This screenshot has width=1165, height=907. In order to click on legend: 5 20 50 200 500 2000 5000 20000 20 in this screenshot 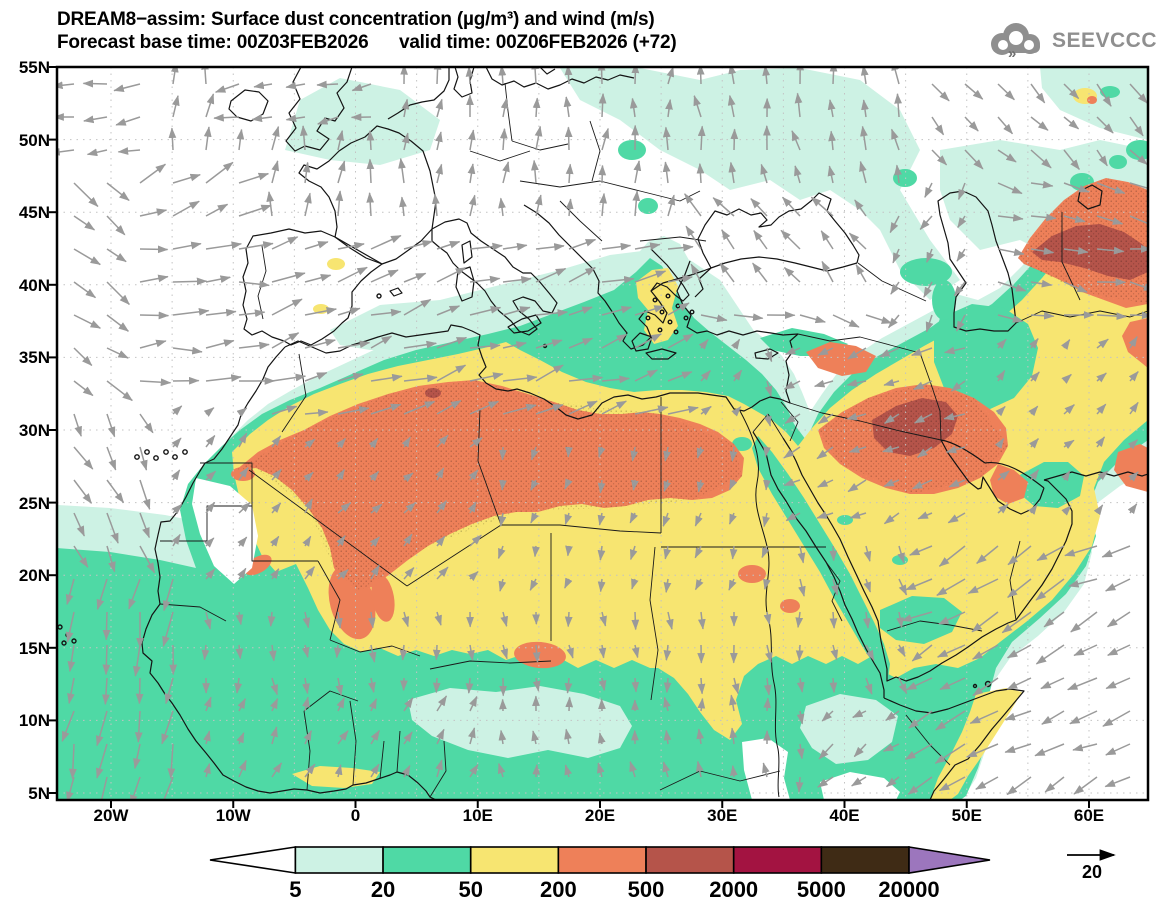, I will do `click(662, 874)`.